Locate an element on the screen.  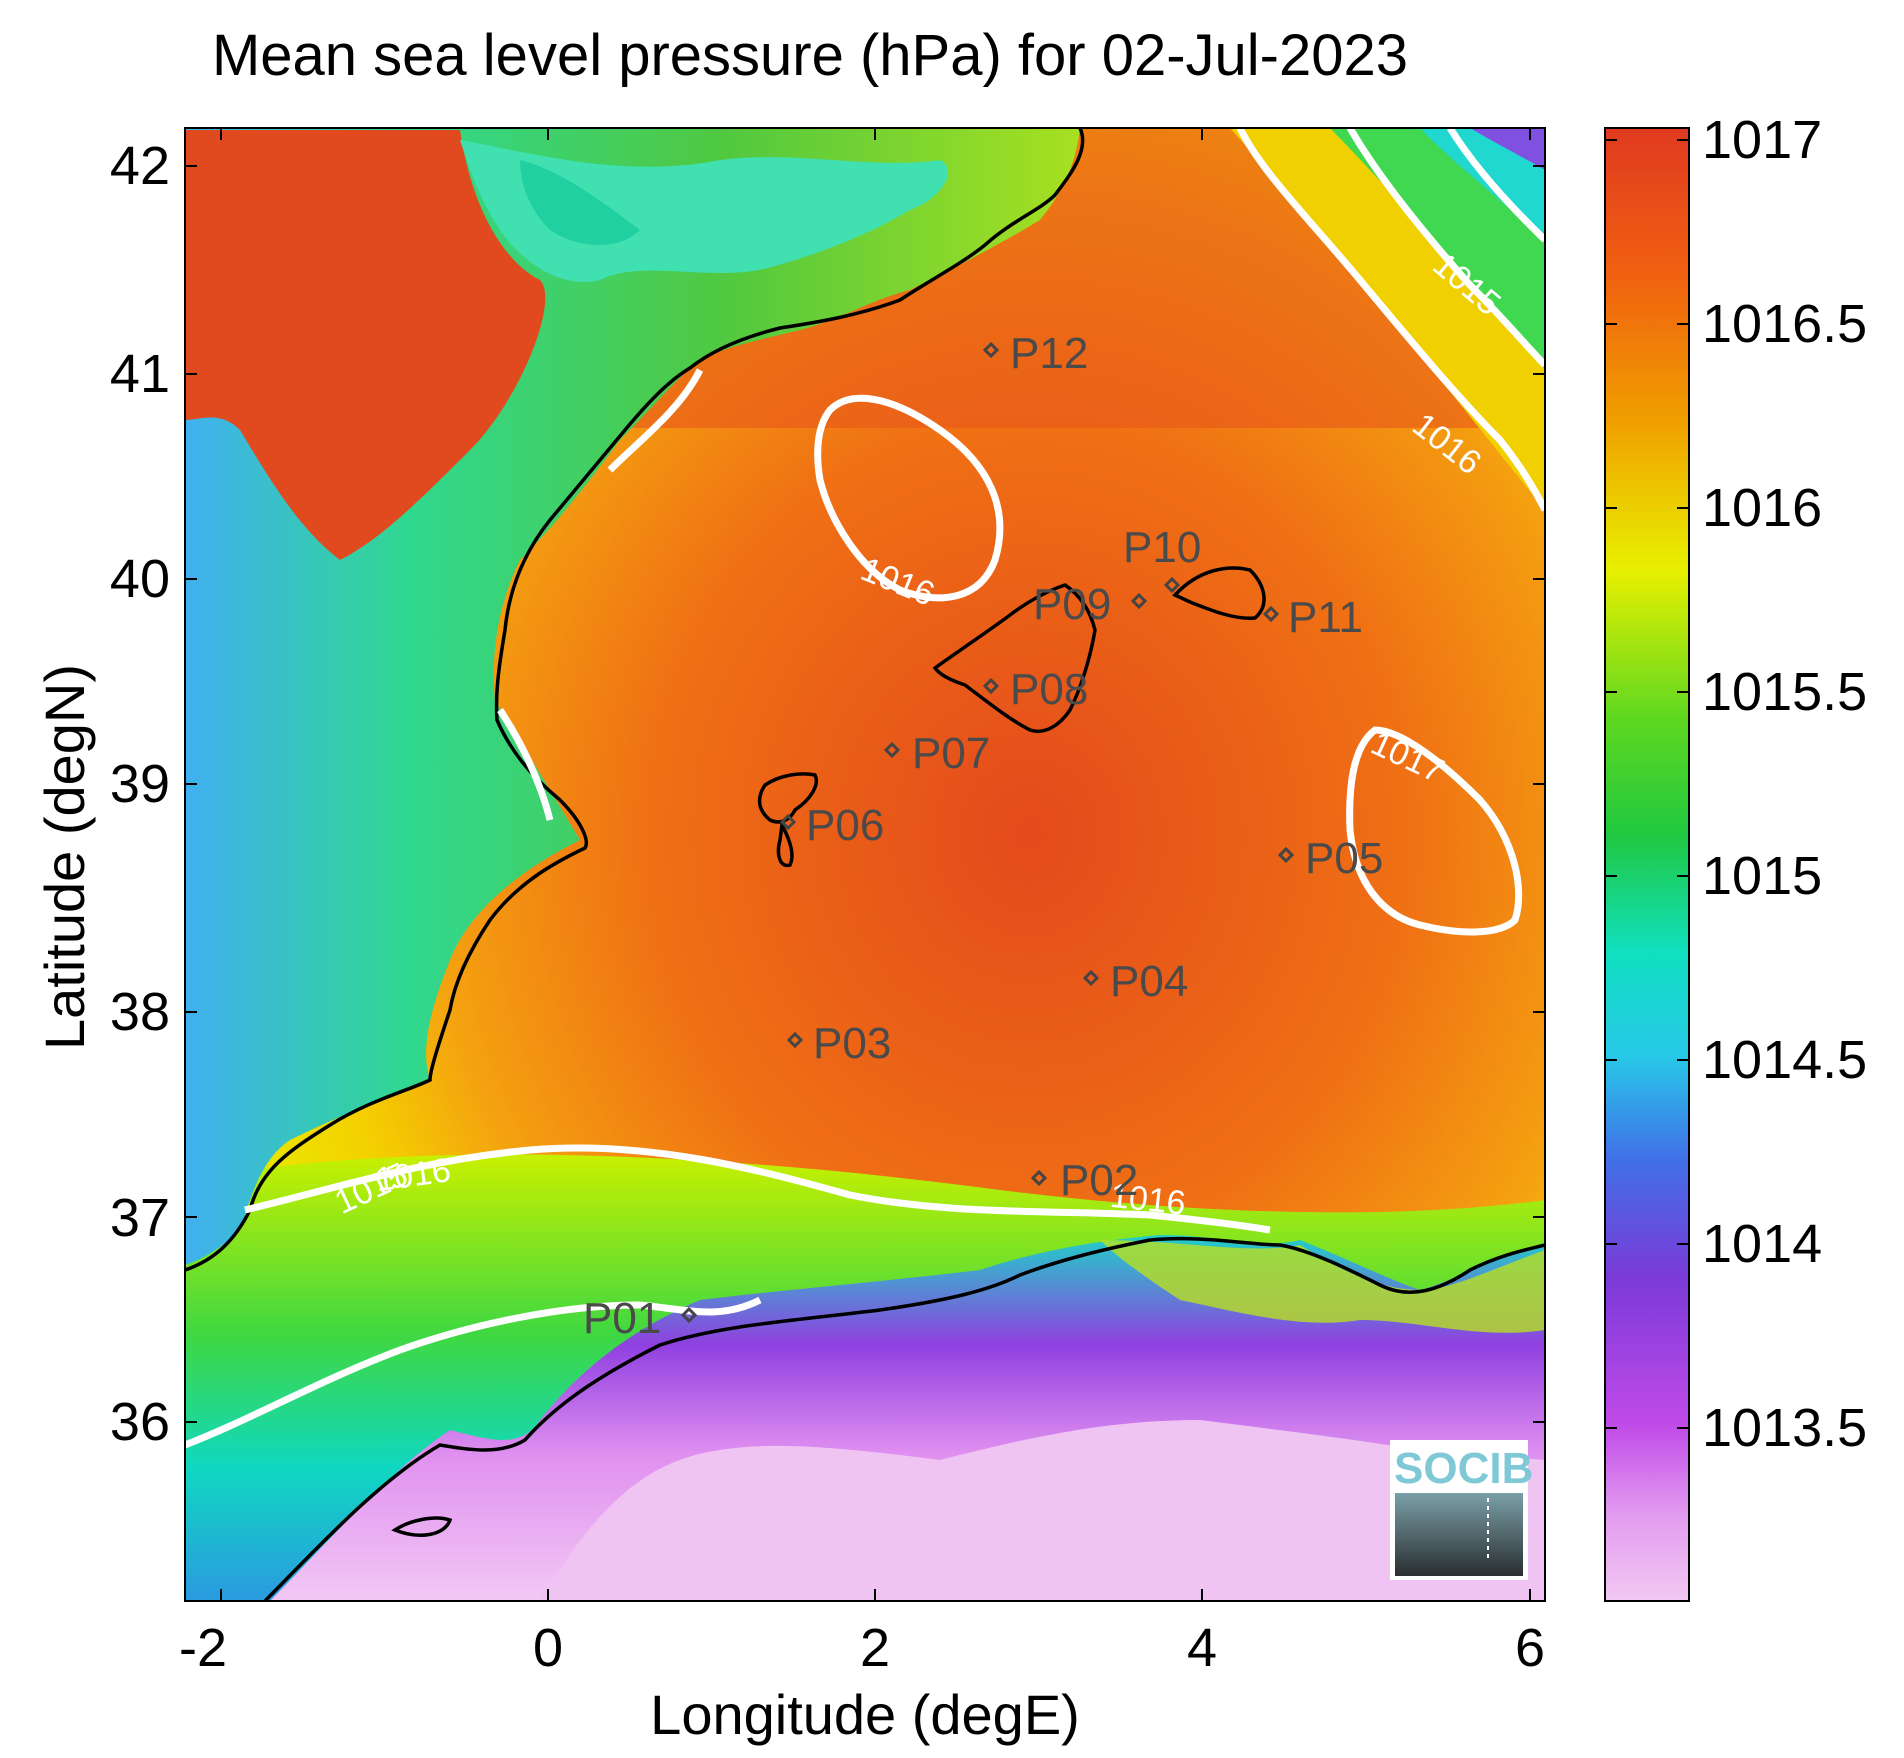
y-tick-label: 39 is located at coordinates (140, 784).